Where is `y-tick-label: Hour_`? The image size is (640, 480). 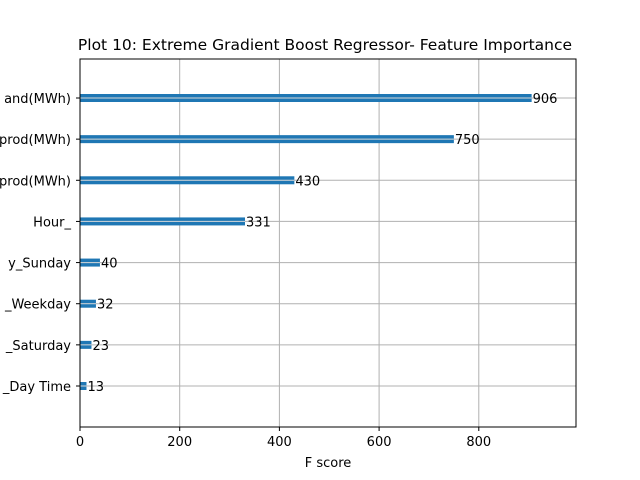 y-tick-label: Hour_ is located at coordinates (52, 222).